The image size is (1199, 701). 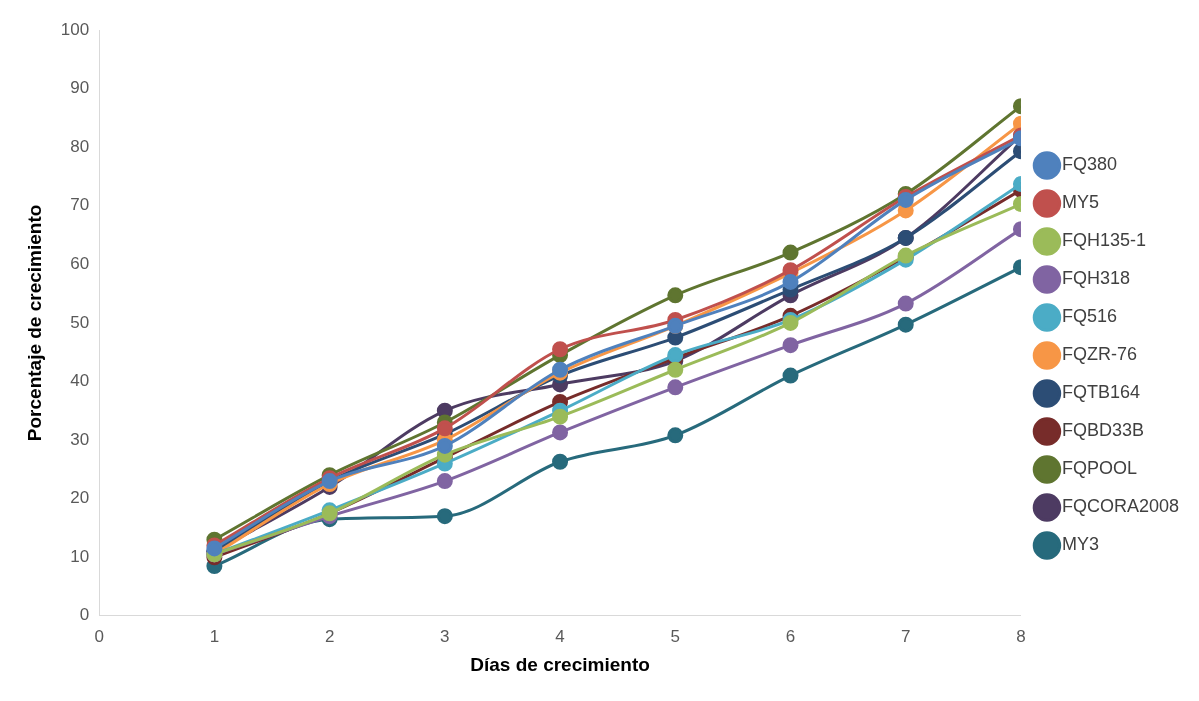 I want to click on y-axis-title: Porcentaje de crecimiento, so click(x=34, y=323).